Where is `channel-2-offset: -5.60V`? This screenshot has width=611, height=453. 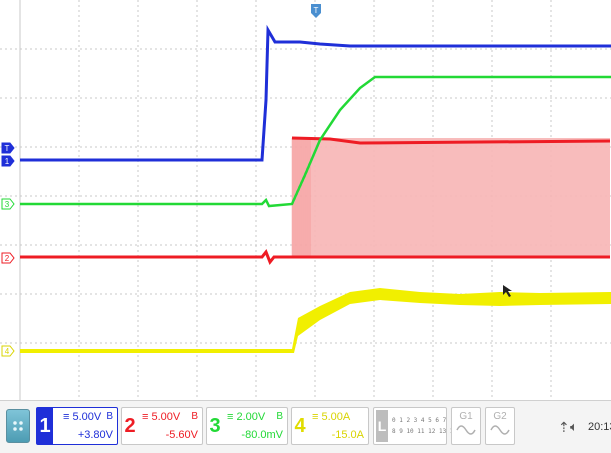
channel-2-offset: -5.60V is located at coordinates (181, 435).